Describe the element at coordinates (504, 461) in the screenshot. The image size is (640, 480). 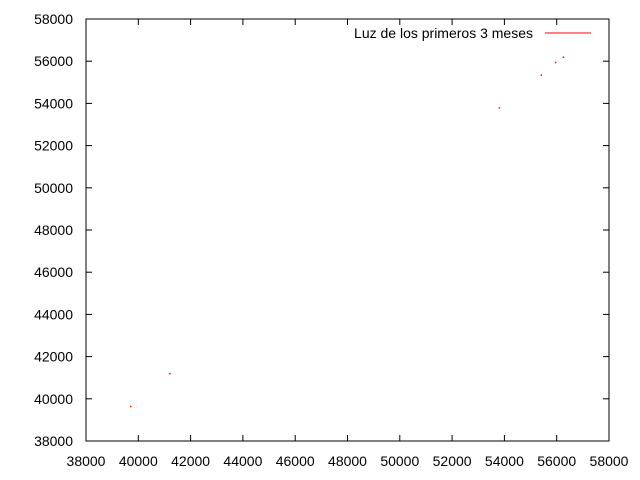
I see `x-tick-label: 54000` at that location.